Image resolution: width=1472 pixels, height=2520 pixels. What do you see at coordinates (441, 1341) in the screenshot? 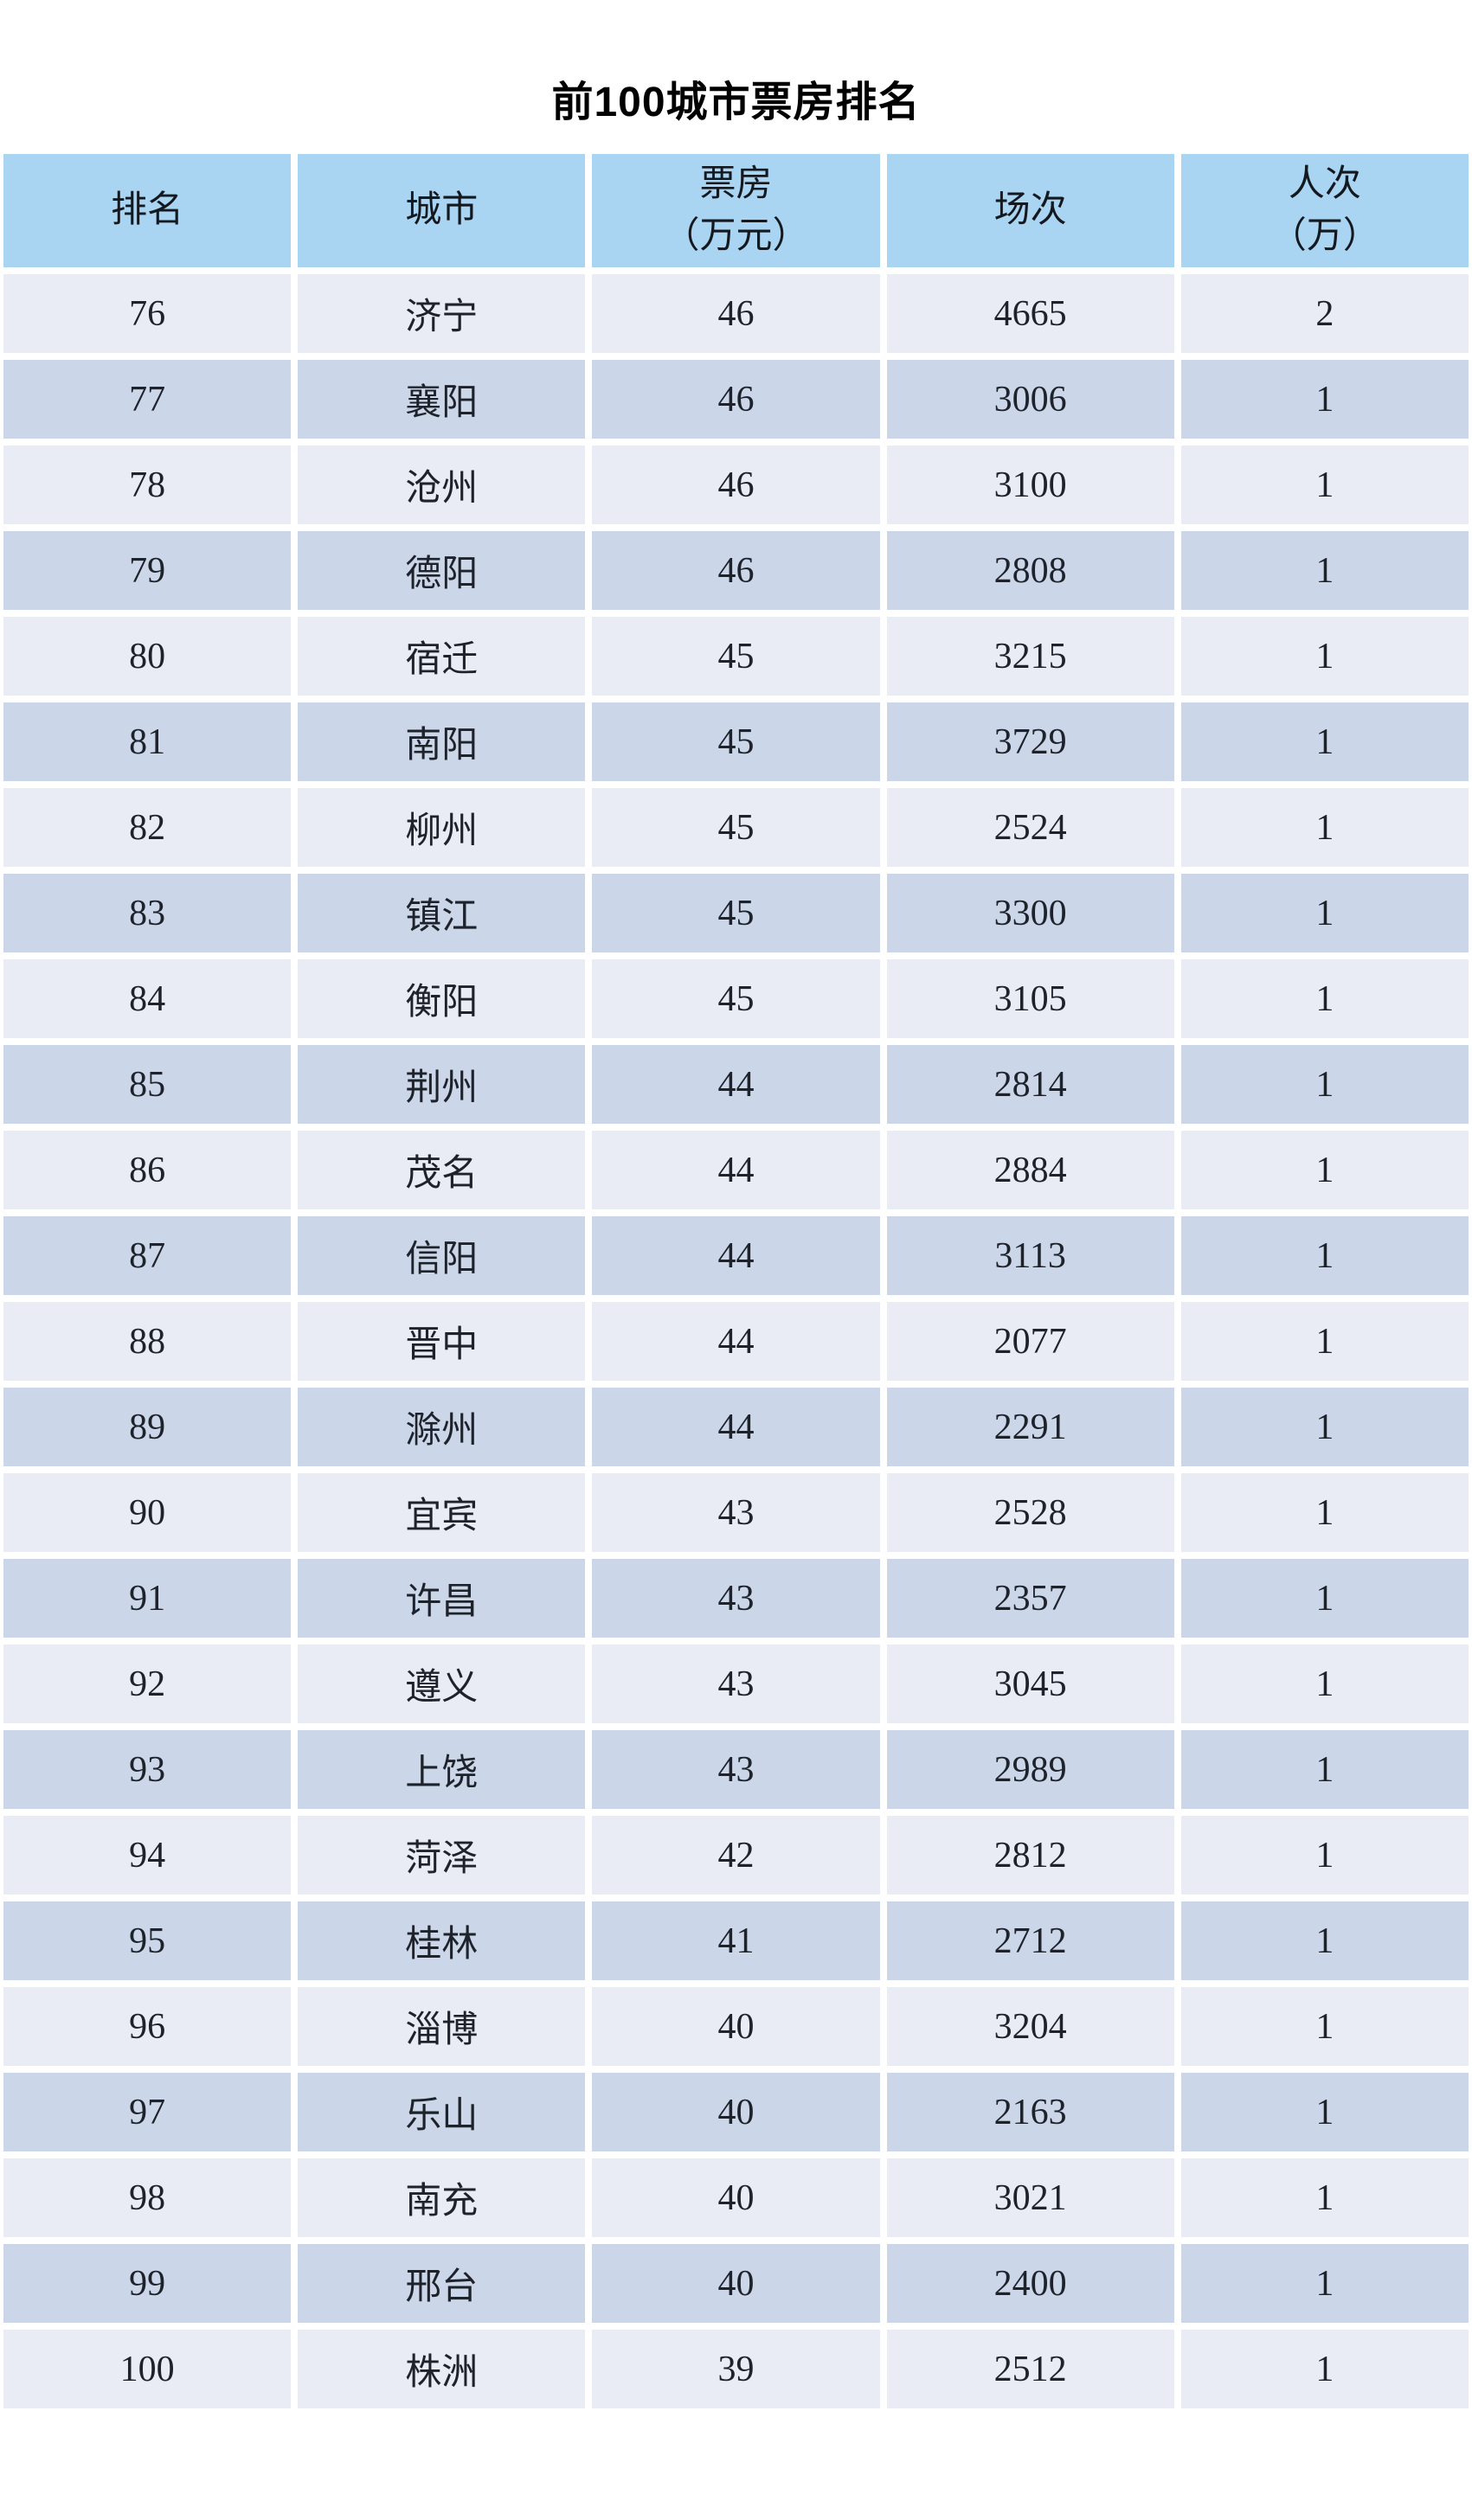
I see `city-cell: 晋中` at bounding box center [441, 1341].